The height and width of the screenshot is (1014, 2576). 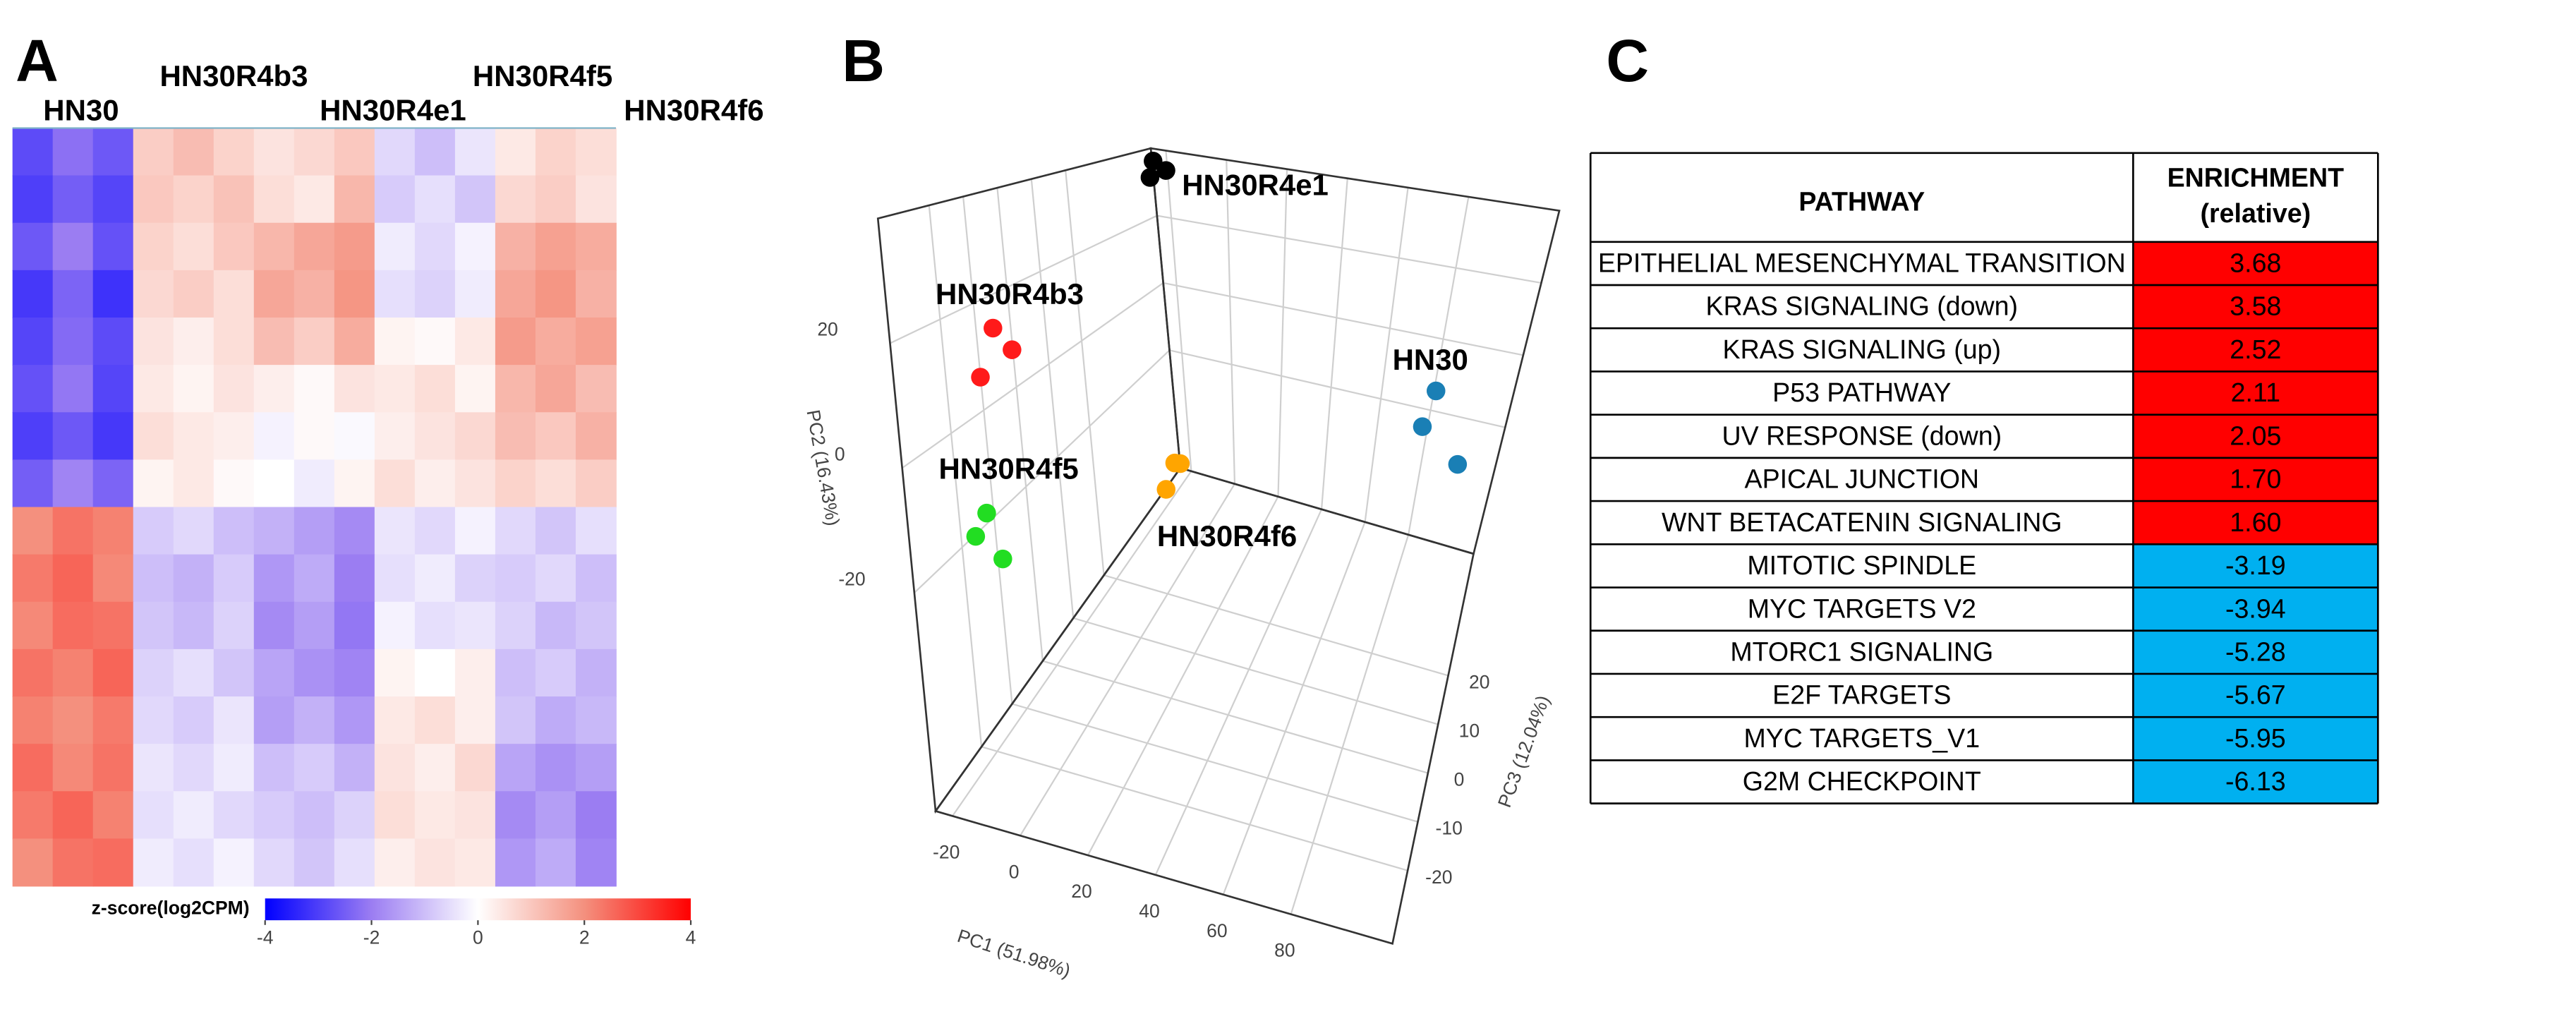 I want to click on enrichment-value: -5.28, so click(x=2256, y=651).